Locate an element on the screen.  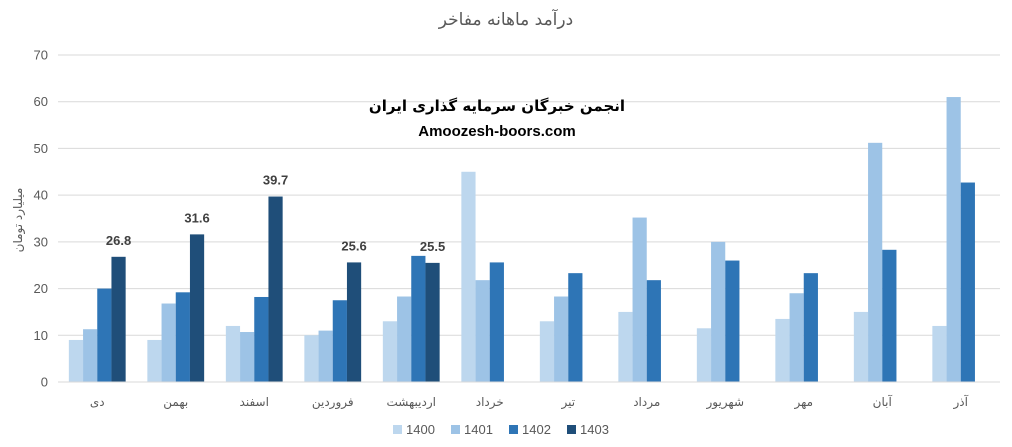
y-tick-label: 10 is located at coordinates (41, 335).